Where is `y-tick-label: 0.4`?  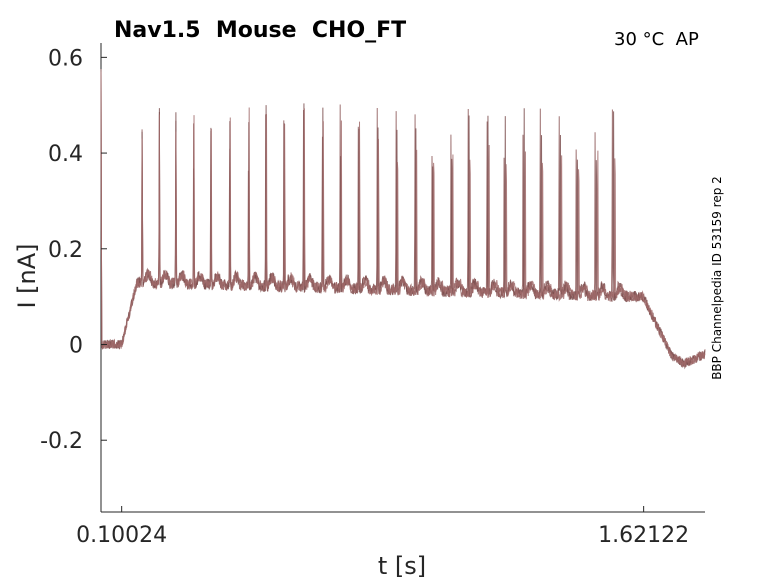 y-tick-label: 0.4 is located at coordinates (65, 154).